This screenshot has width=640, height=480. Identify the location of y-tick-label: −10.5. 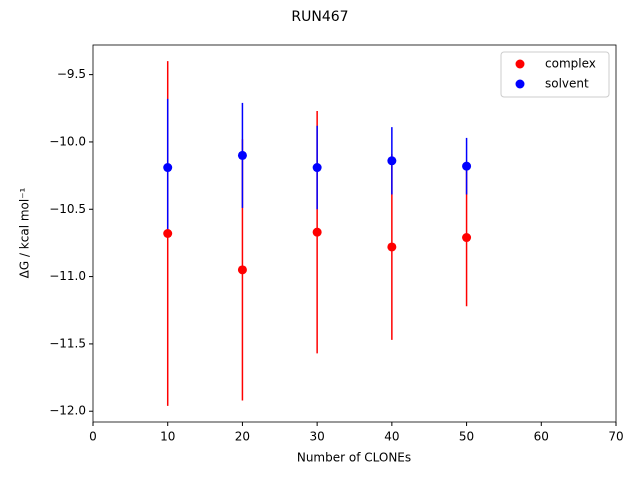
(67, 209).